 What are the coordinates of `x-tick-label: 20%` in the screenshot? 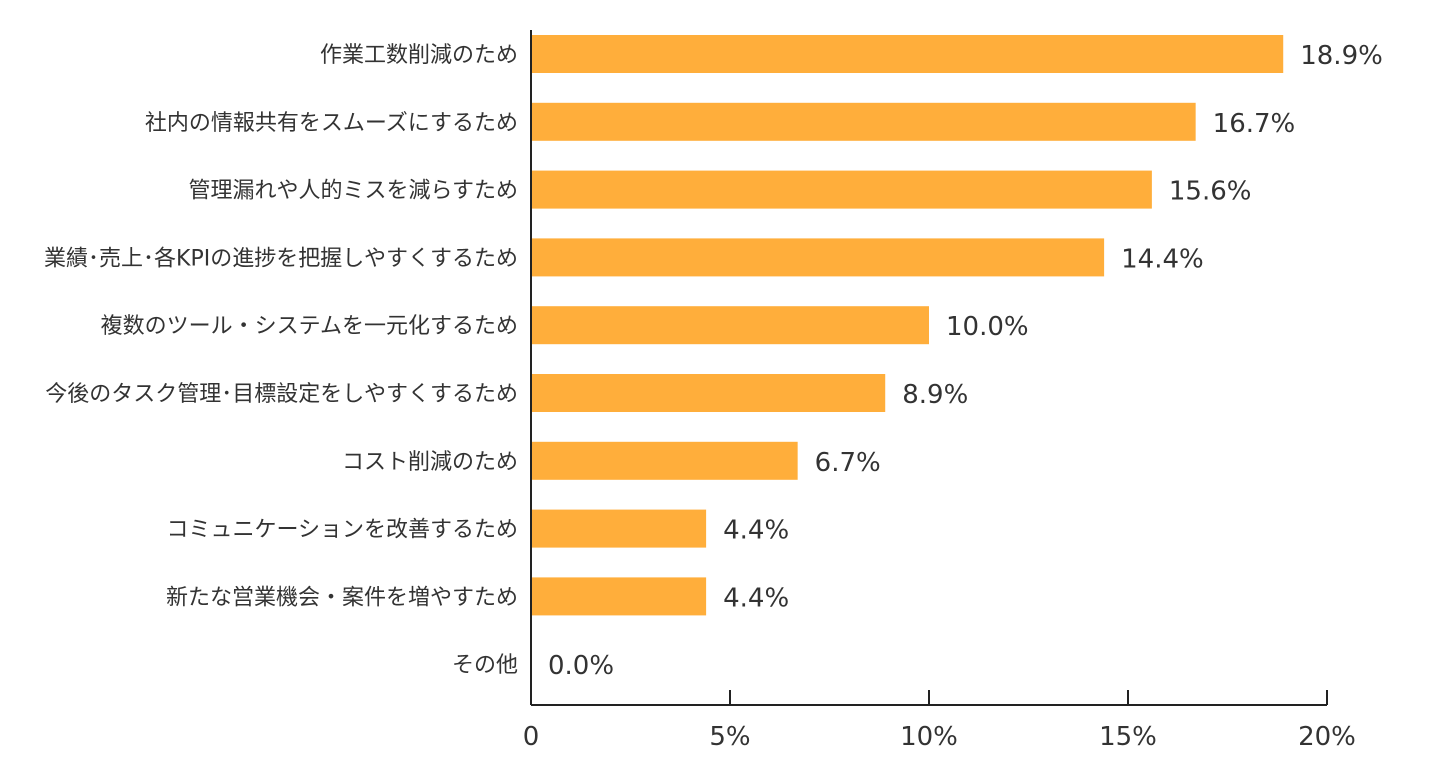 It's located at (1327, 737).